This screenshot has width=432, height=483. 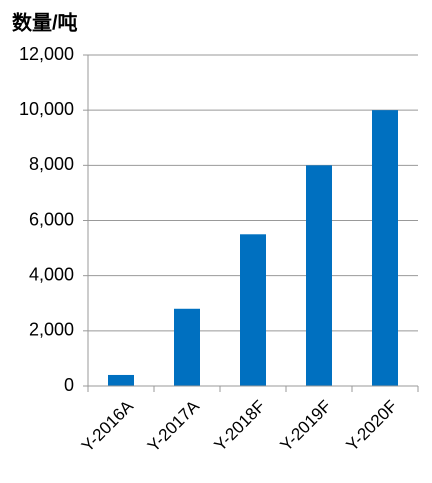 I want to click on x-tick-label: Y-2019F, so click(x=306, y=426).